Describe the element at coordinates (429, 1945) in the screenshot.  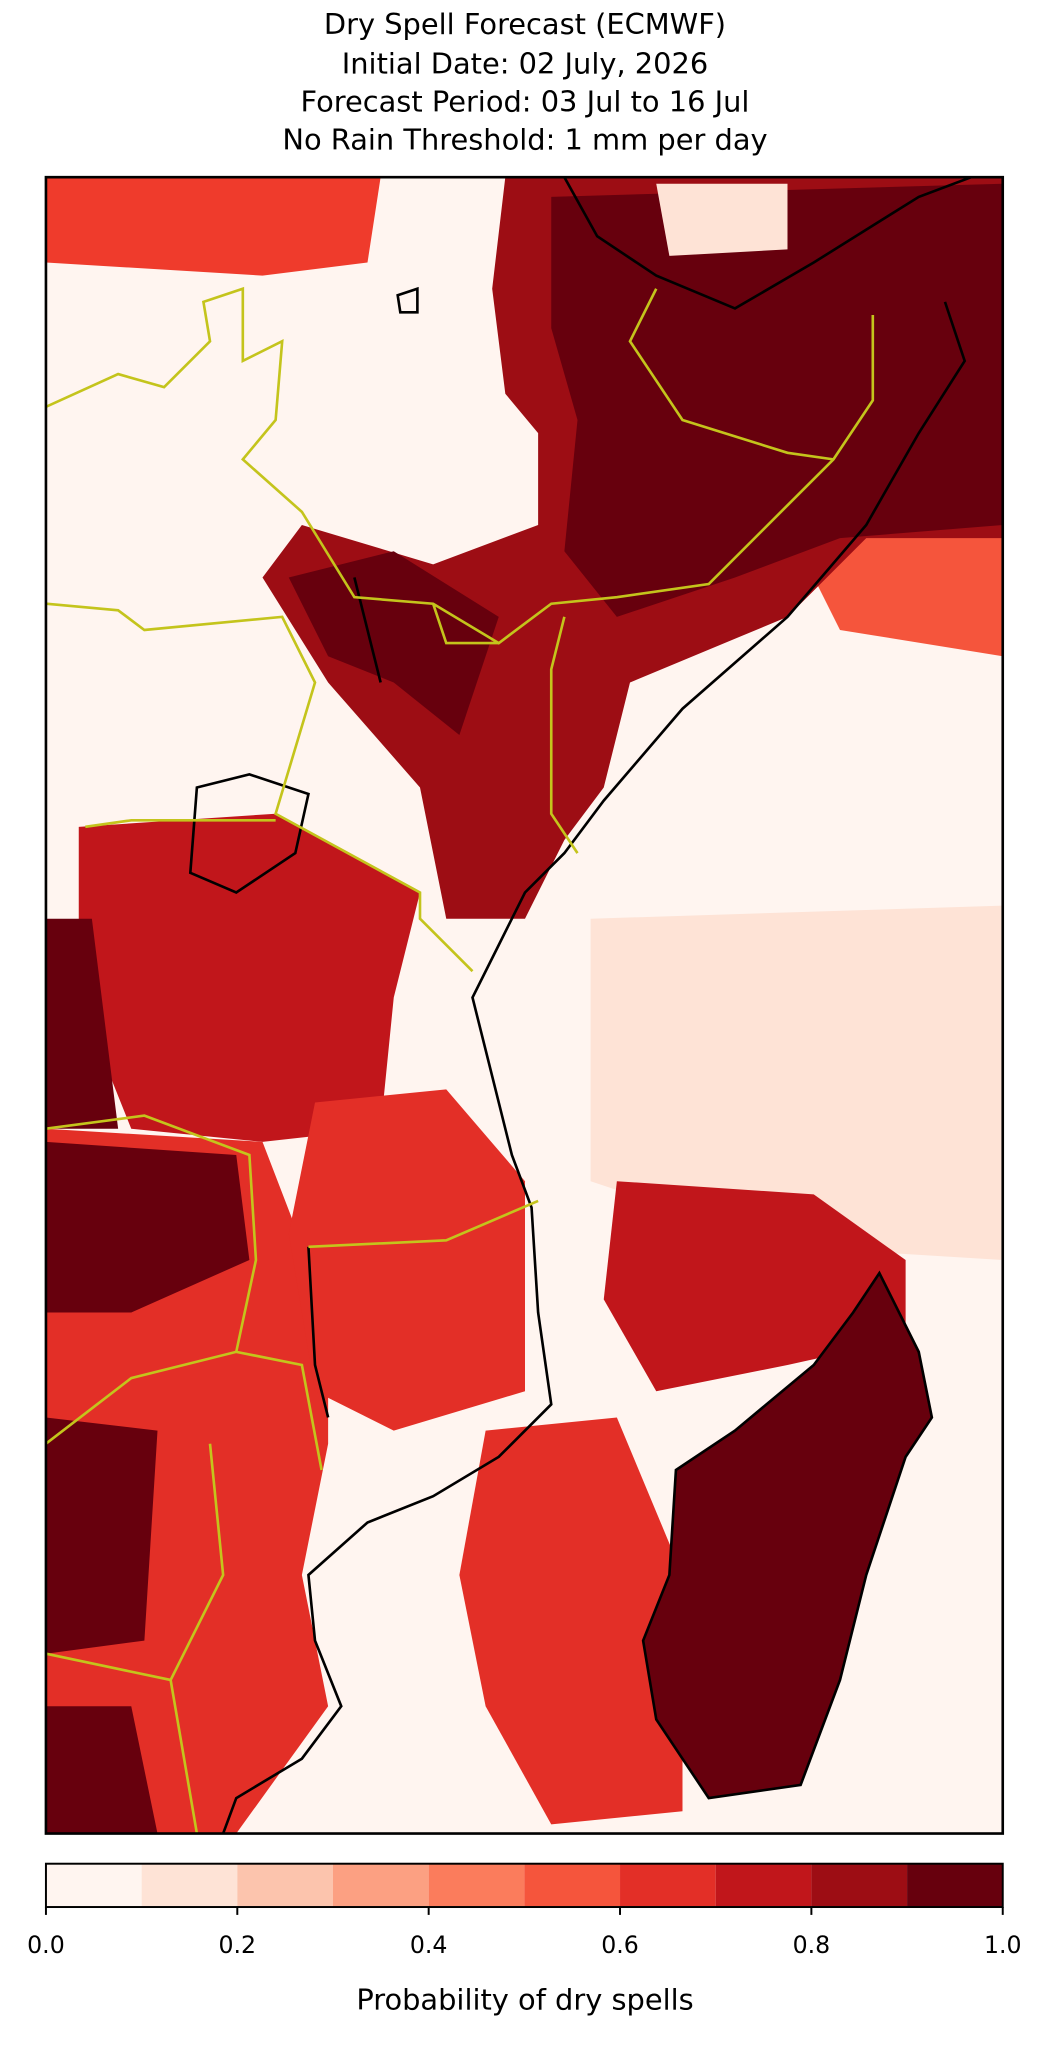
I see `colorbar-tick-label: 0.4` at that location.